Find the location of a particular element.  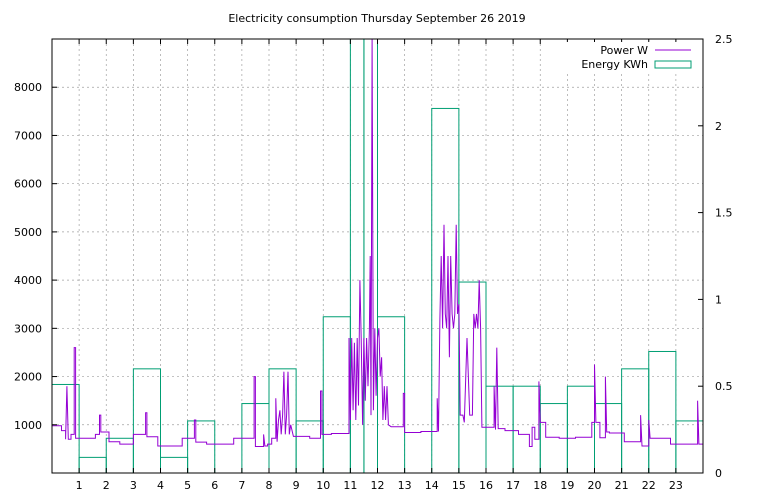

x-tick-label: 8 is located at coordinates (269, 485).